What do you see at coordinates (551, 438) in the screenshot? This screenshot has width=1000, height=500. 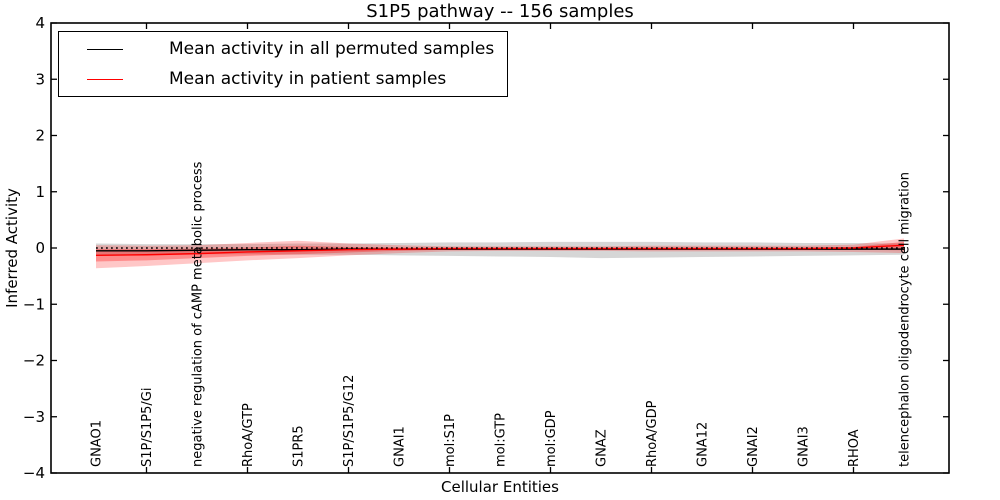 I see `category-label: mol:GDP` at bounding box center [551, 438].